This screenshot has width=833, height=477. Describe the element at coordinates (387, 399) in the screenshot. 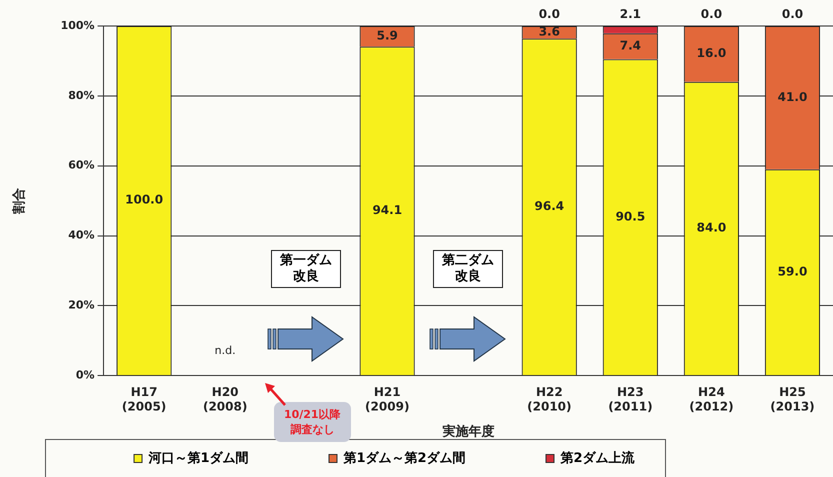

I see `x-tick-label: H21 (2009)` at that location.